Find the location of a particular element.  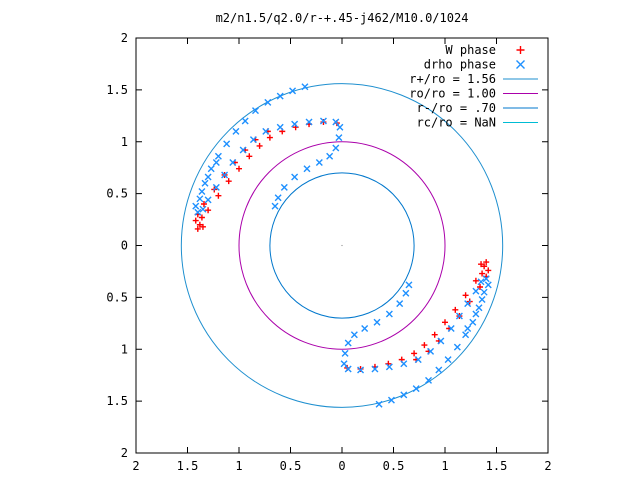

y-tick-label: 1 is located at coordinates (124, 349).